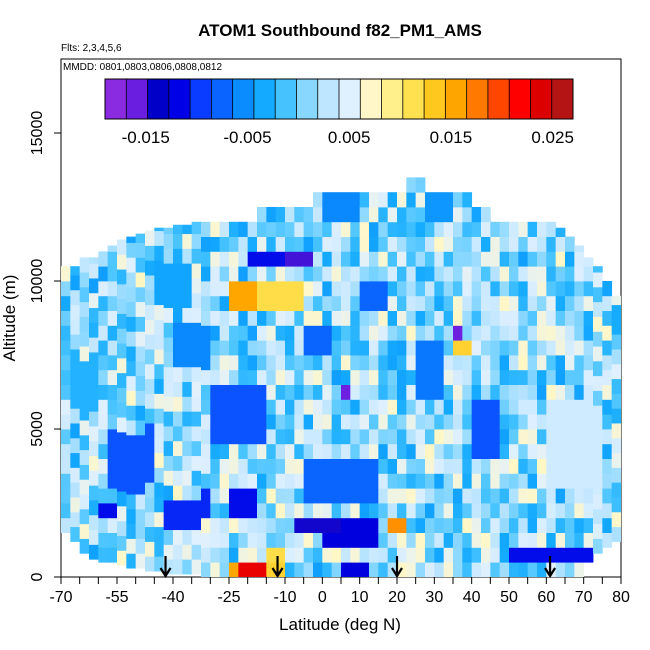 The height and width of the screenshot is (650, 650). What do you see at coordinates (552, 137) in the screenshot?
I see `colorbar-label: 0.025` at bounding box center [552, 137].